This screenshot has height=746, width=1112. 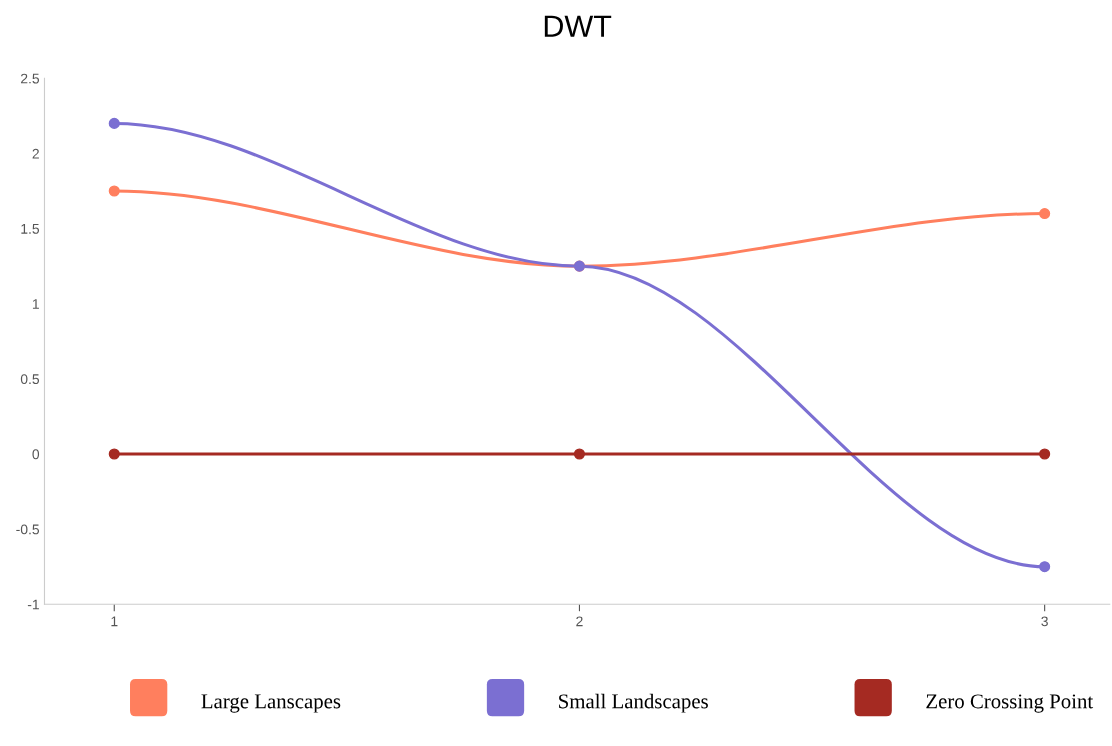 What do you see at coordinates (633, 703) in the screenshot?
I see `legend-label: Small Landscapes` at bounding box center [633, 703].